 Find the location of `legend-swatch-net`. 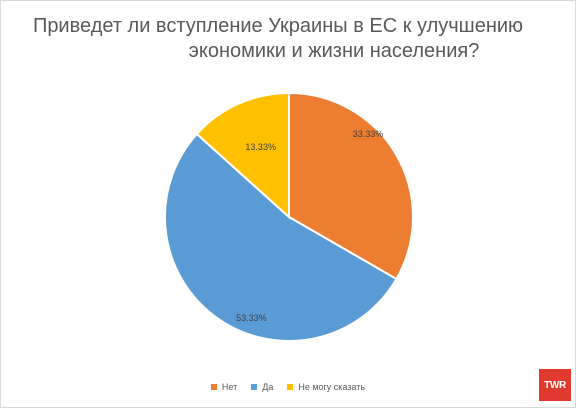

legend-swatch-net is located at coordinates (213, 387).